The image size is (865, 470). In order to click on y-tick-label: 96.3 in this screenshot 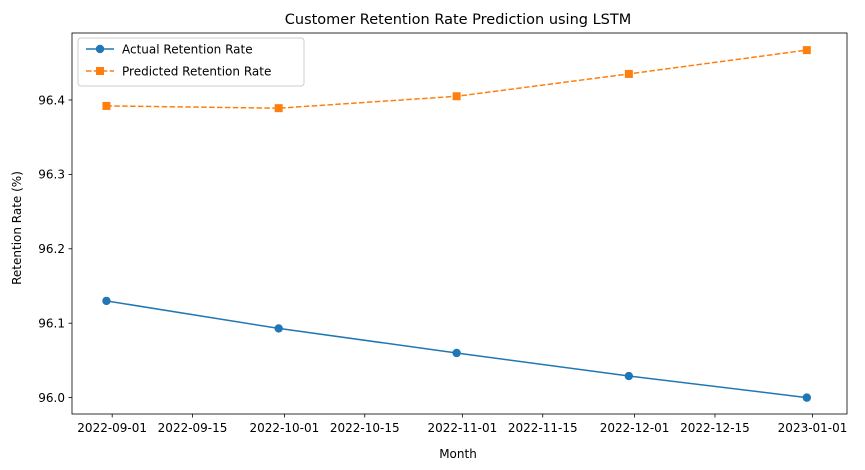, I will do `click(51, 175)`.